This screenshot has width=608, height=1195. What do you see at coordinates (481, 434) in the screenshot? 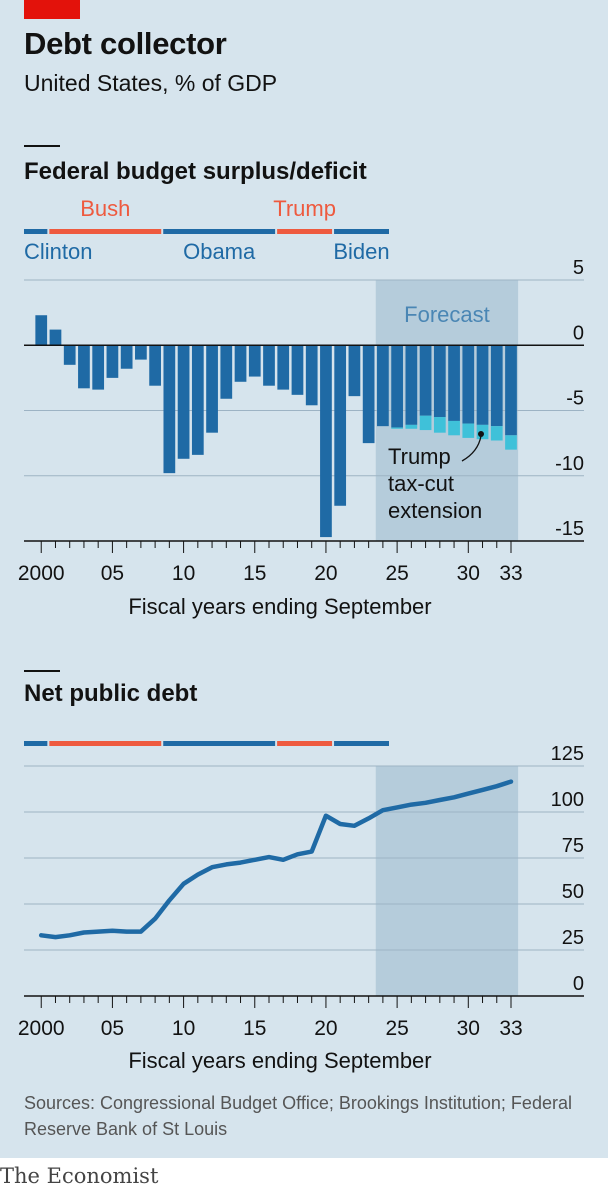
I see `annotation-dot` at bounding box center [481, 434].